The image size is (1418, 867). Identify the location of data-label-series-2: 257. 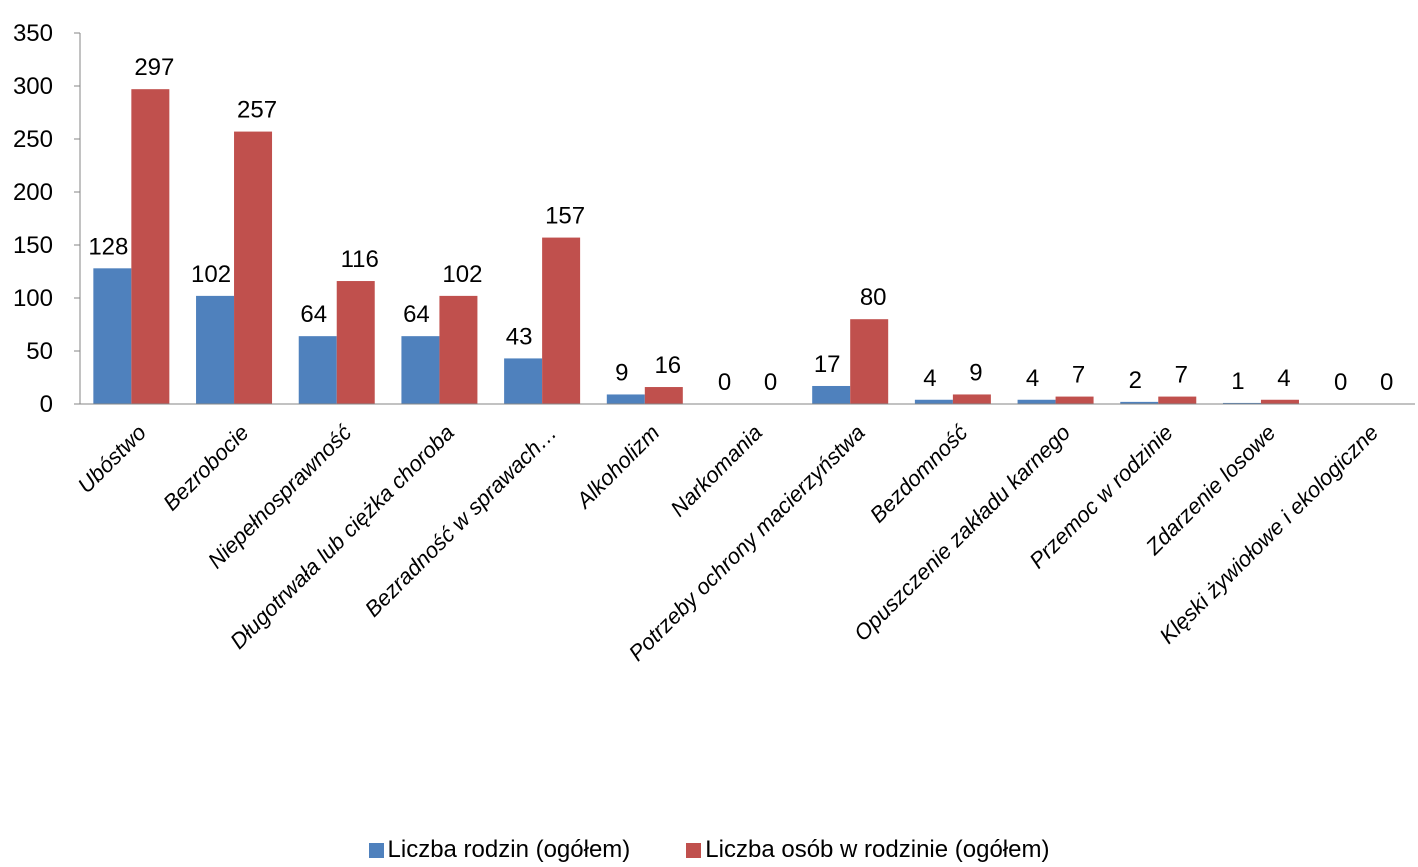
(257, 110).